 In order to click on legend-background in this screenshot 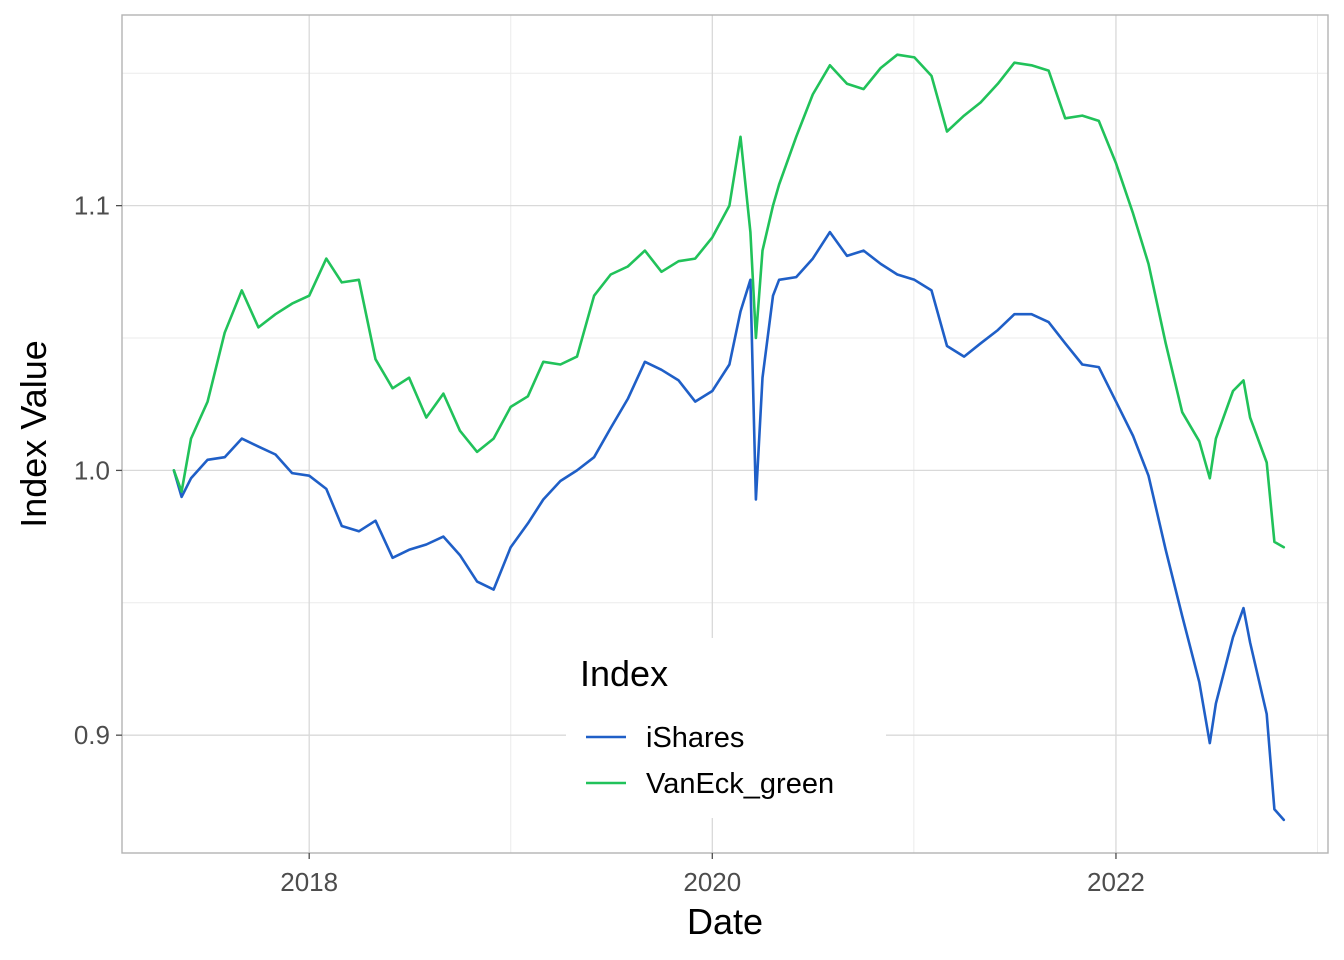, I will do `click(726, 728)`.